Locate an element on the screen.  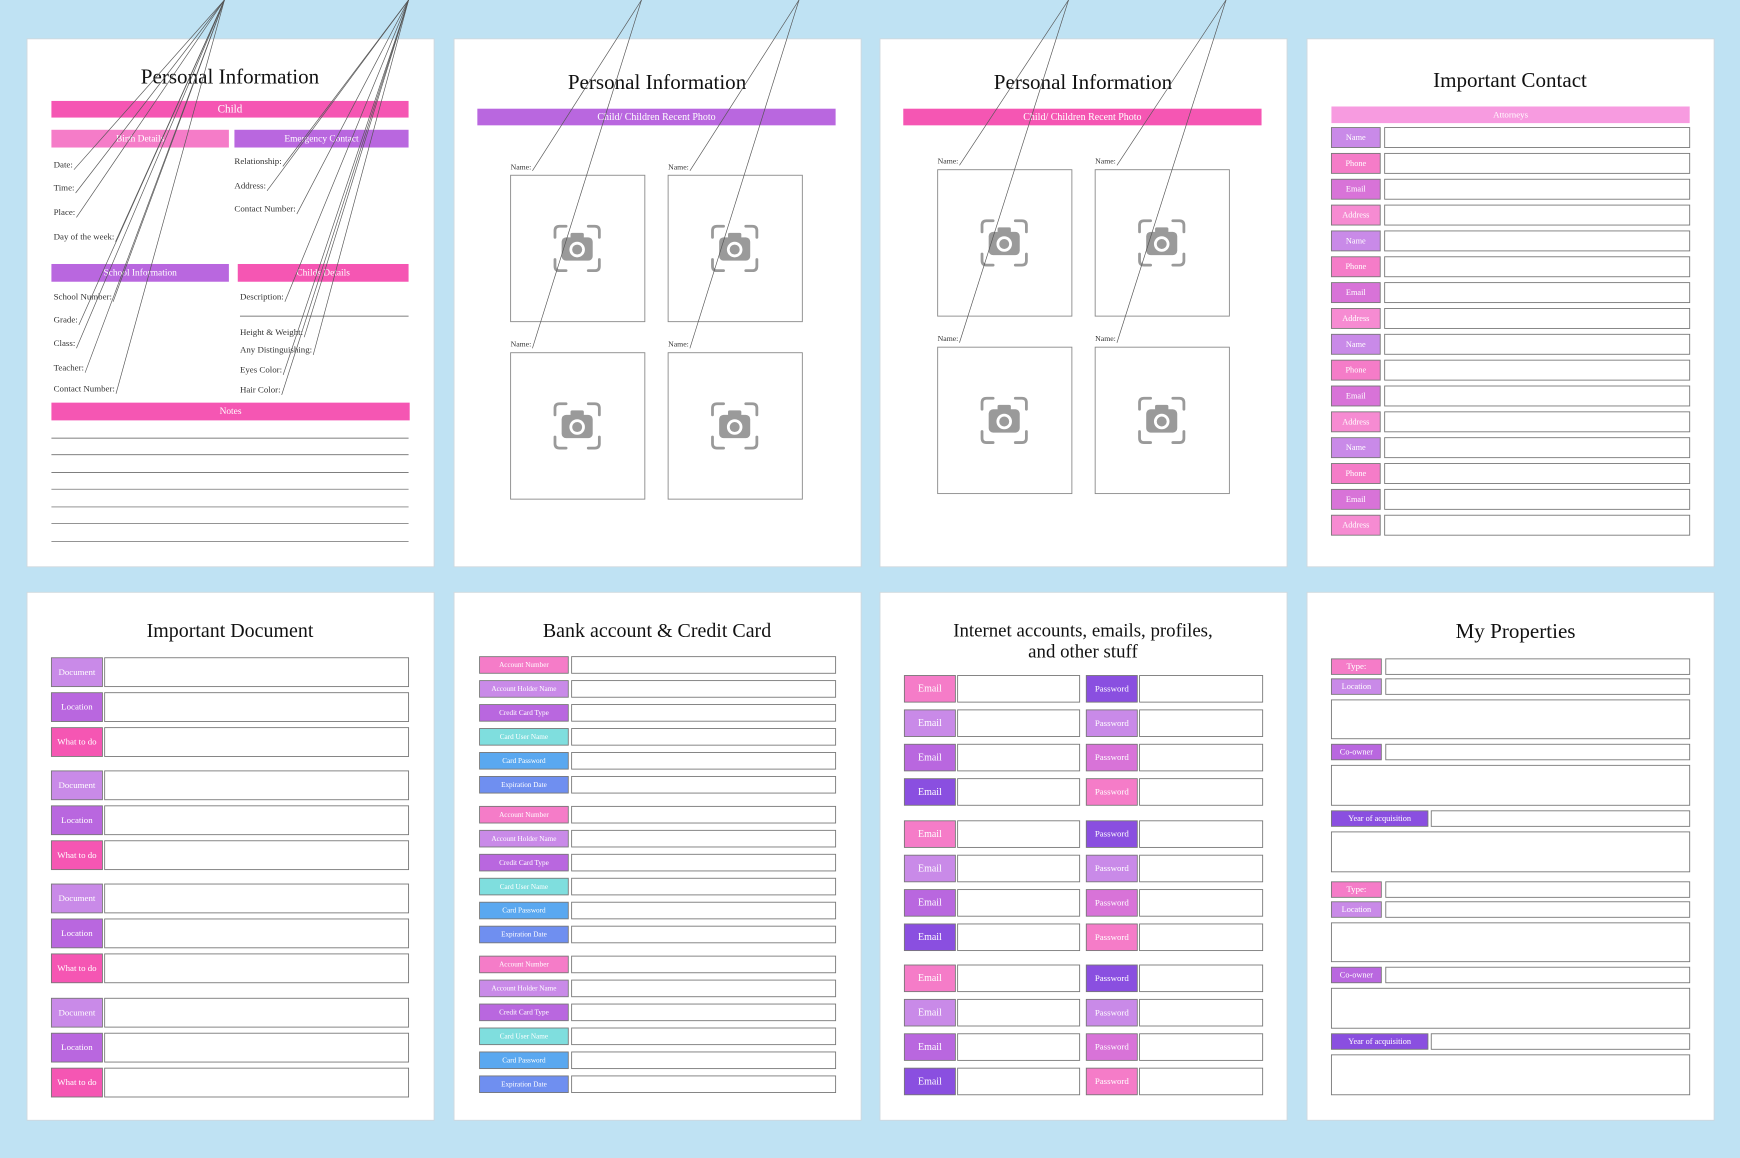
child-heading: Child is located at coordinates (230, 109).